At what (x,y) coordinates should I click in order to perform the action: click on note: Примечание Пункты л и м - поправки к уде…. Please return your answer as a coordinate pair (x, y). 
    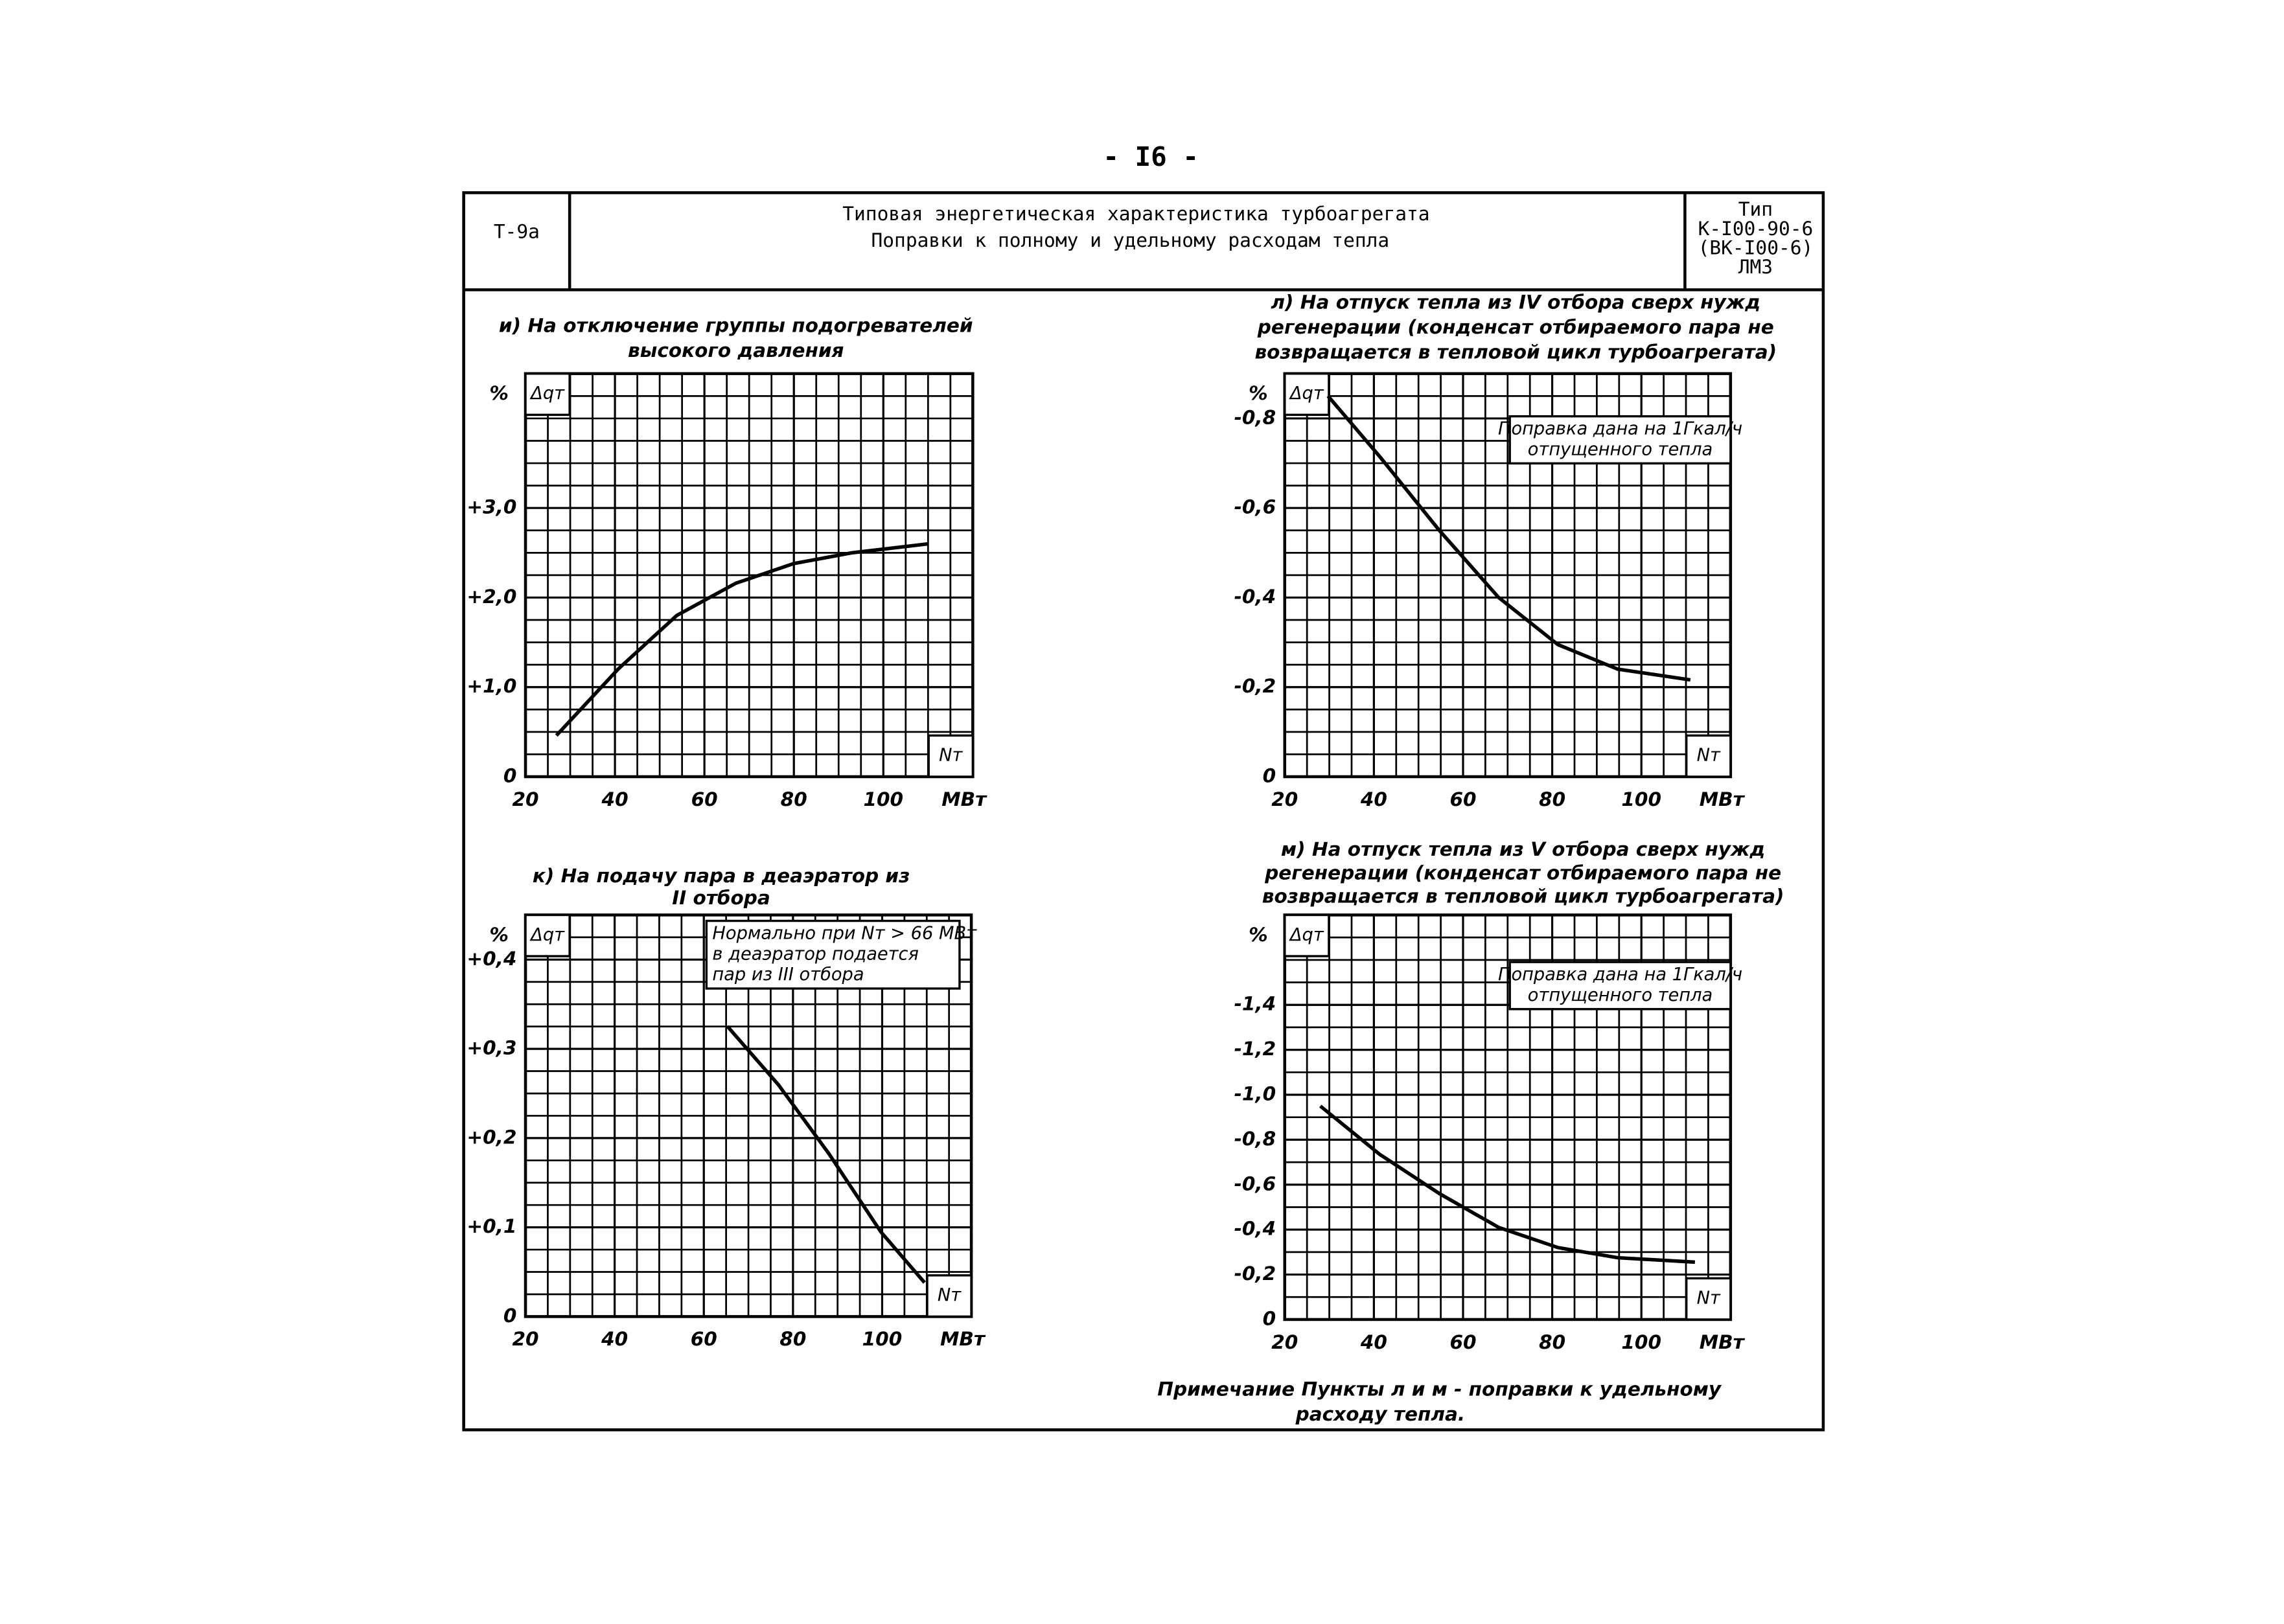
    Looking at the image, I should click on (1439, 1389).